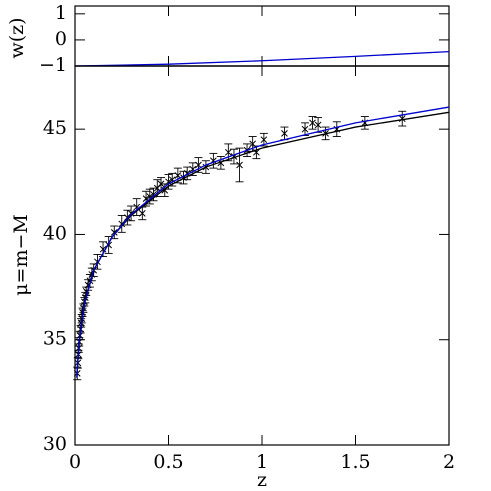  What do you see at coordinates (262, 480) in the screenshot?
I see `x-axis-label: z` at bounding box center [262, 480].